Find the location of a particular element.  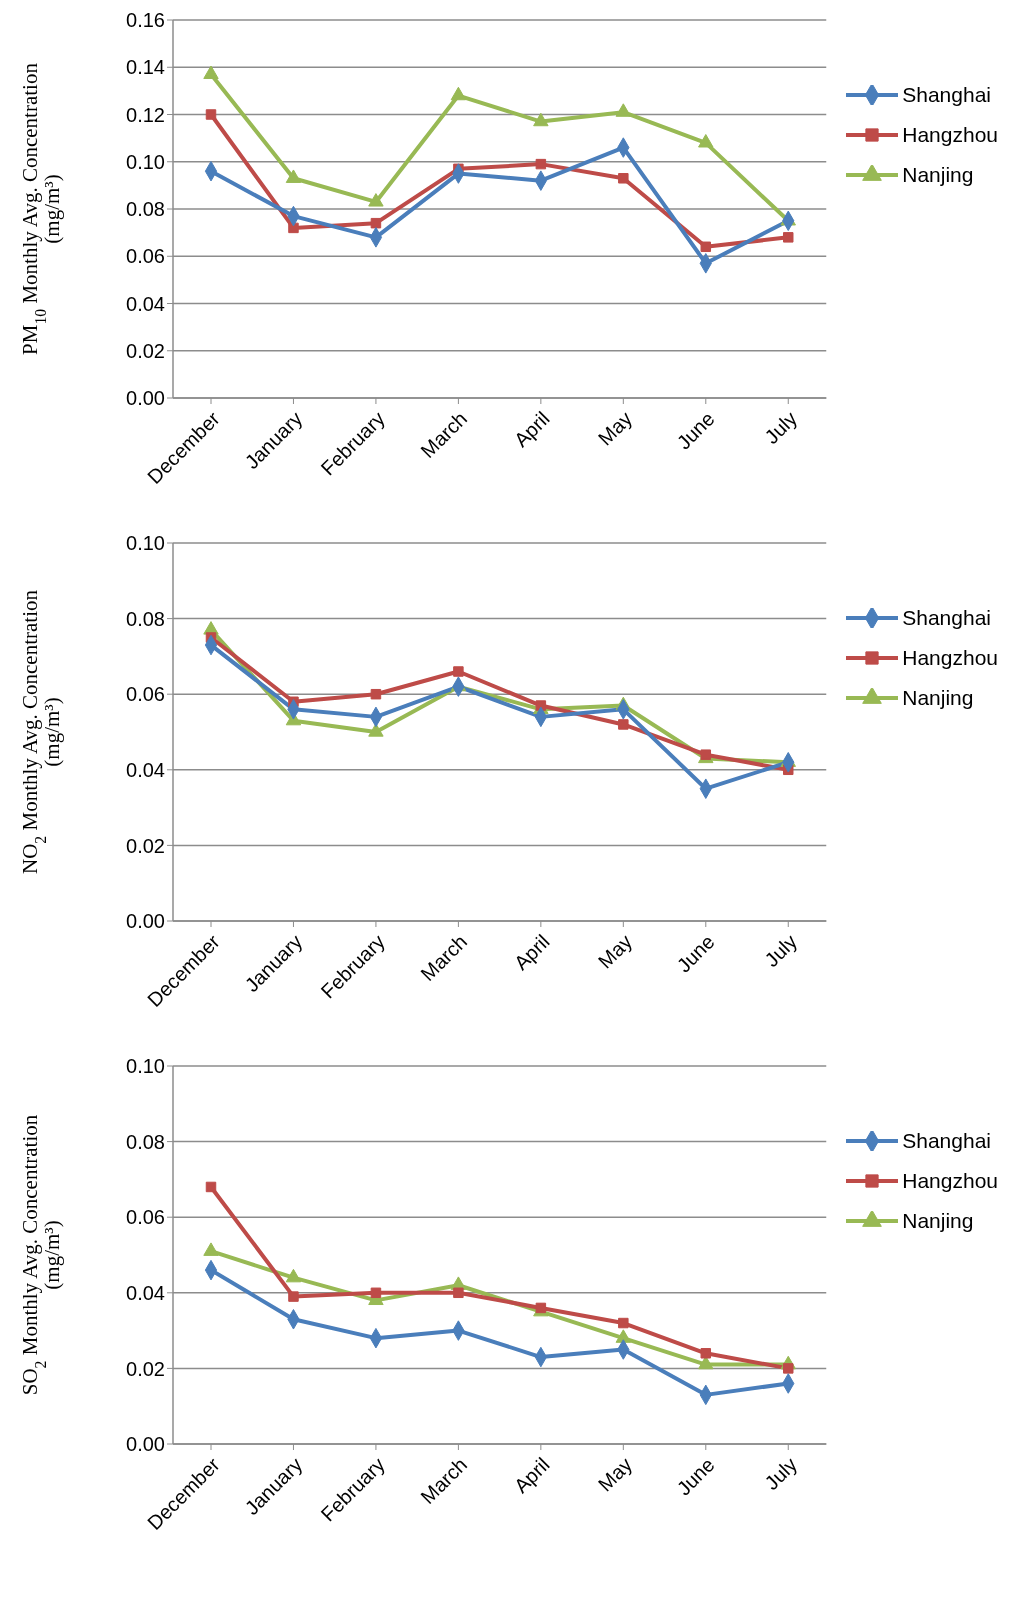

y-tick-label: 0.16 is located at coordinates (145, 20).